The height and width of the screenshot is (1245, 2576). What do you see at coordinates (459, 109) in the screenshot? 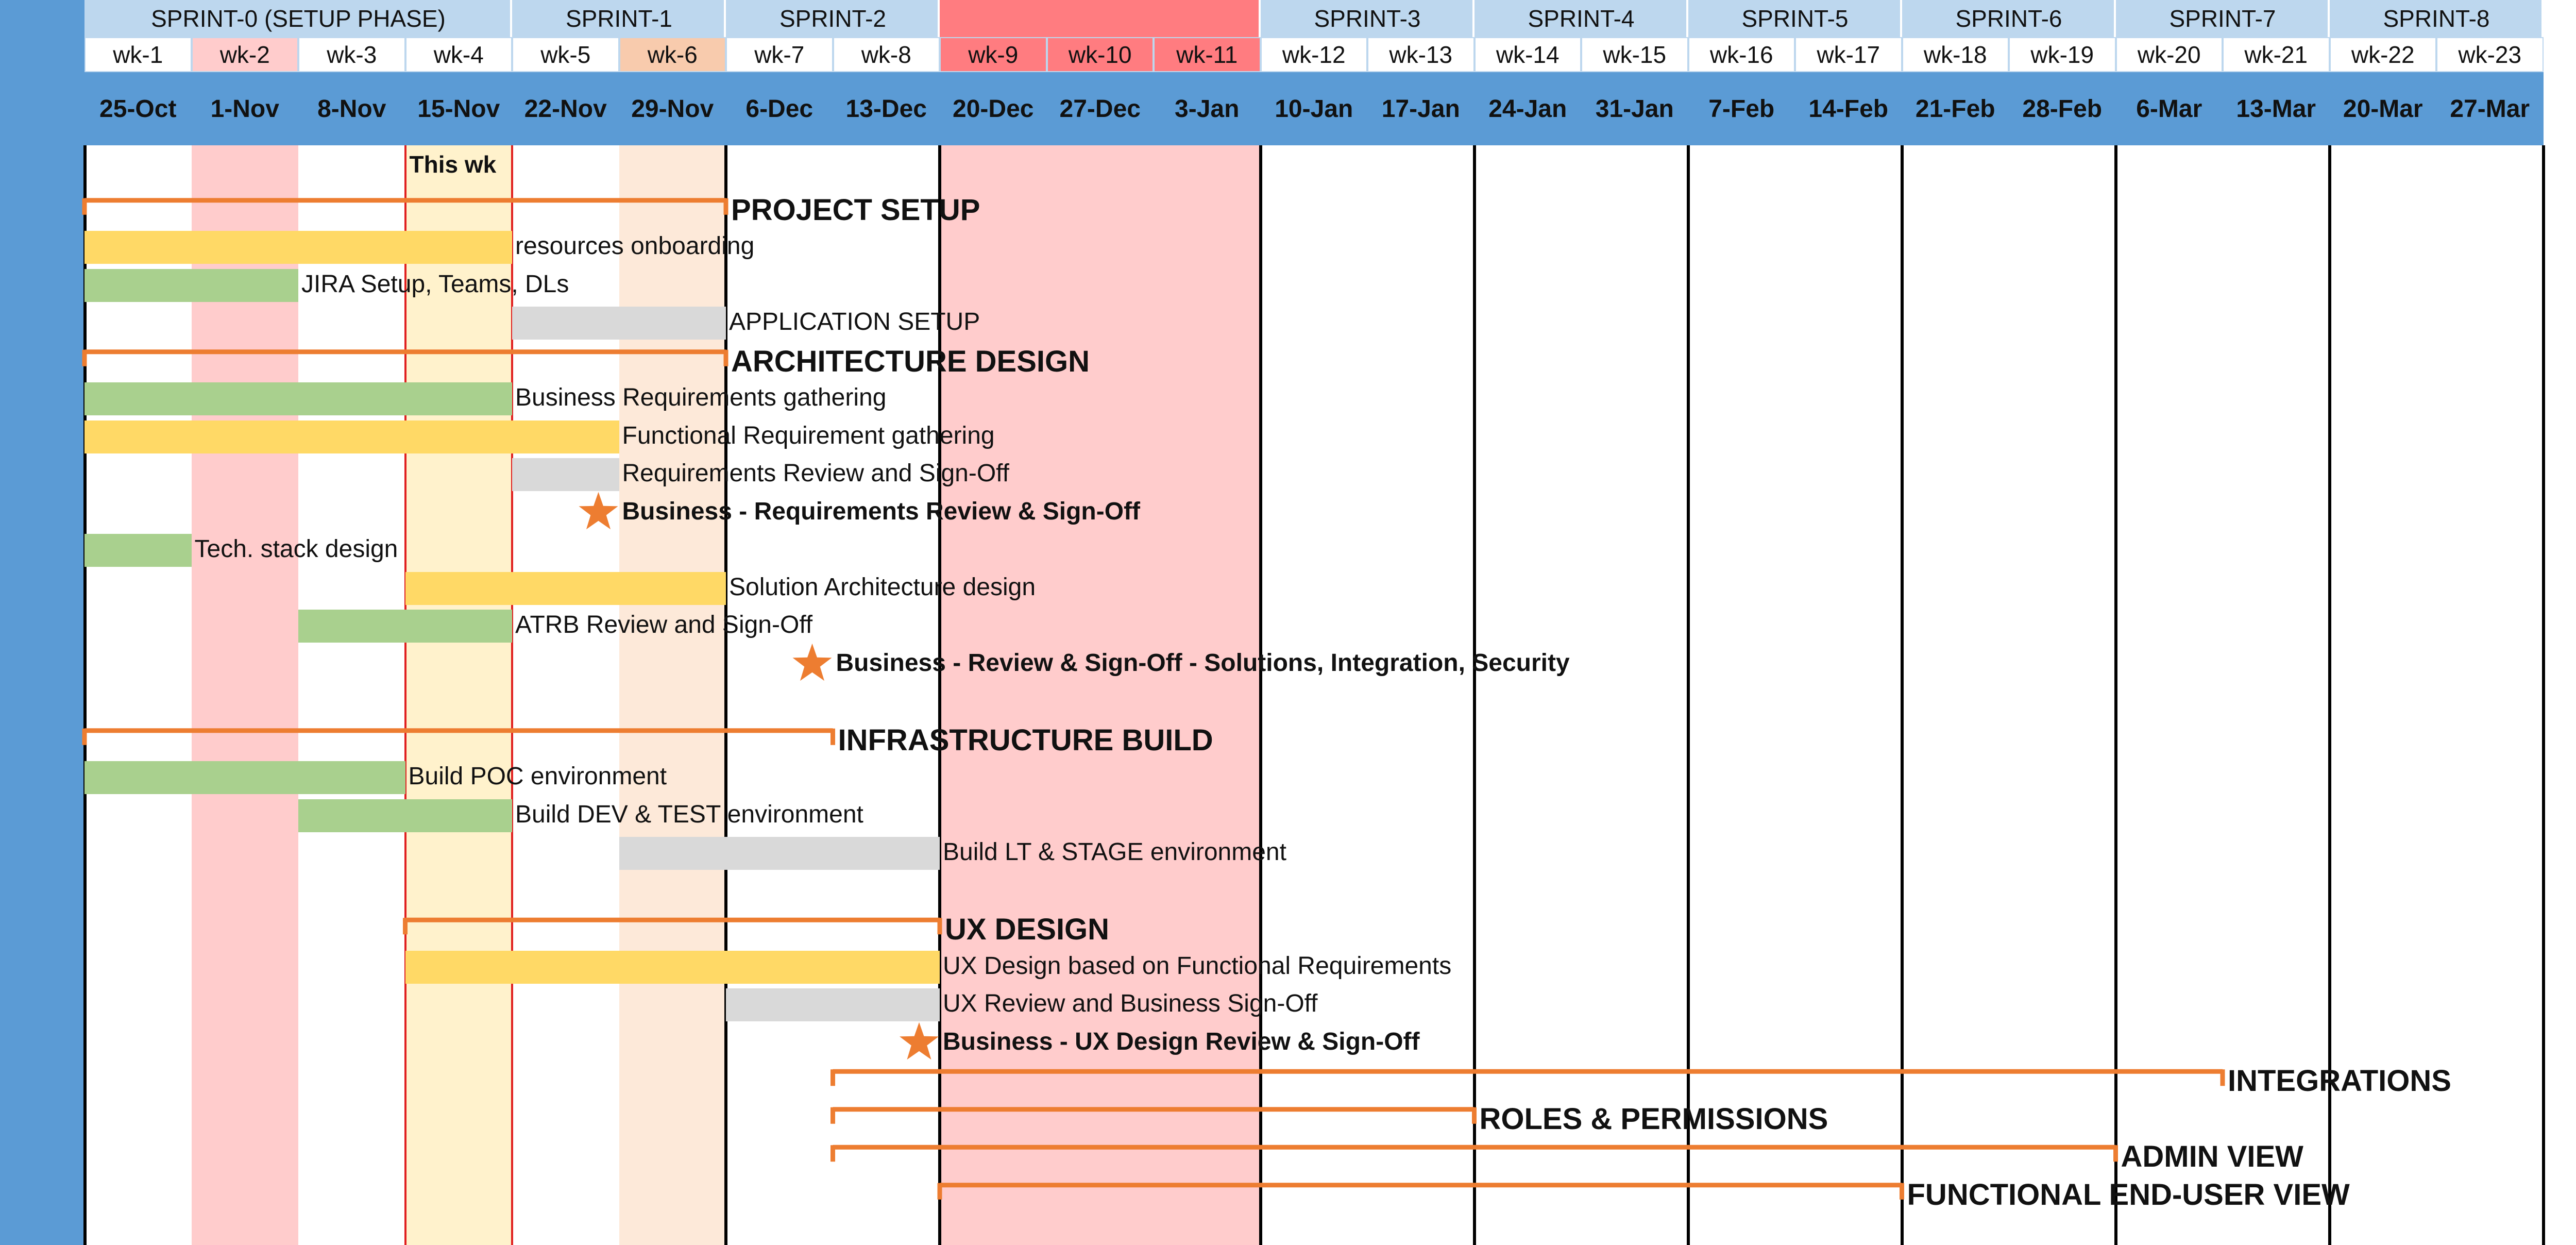
I see `date-label: 15-Nov` at bounding box center [459, 109].